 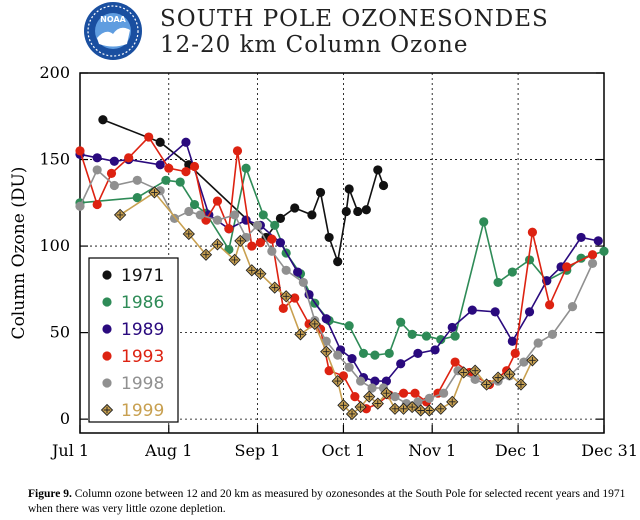 What do you see at coordinates (69, 450) in the screenshot?
I see `x-tick-label: Jul 1` at bounding box center [69, 450].